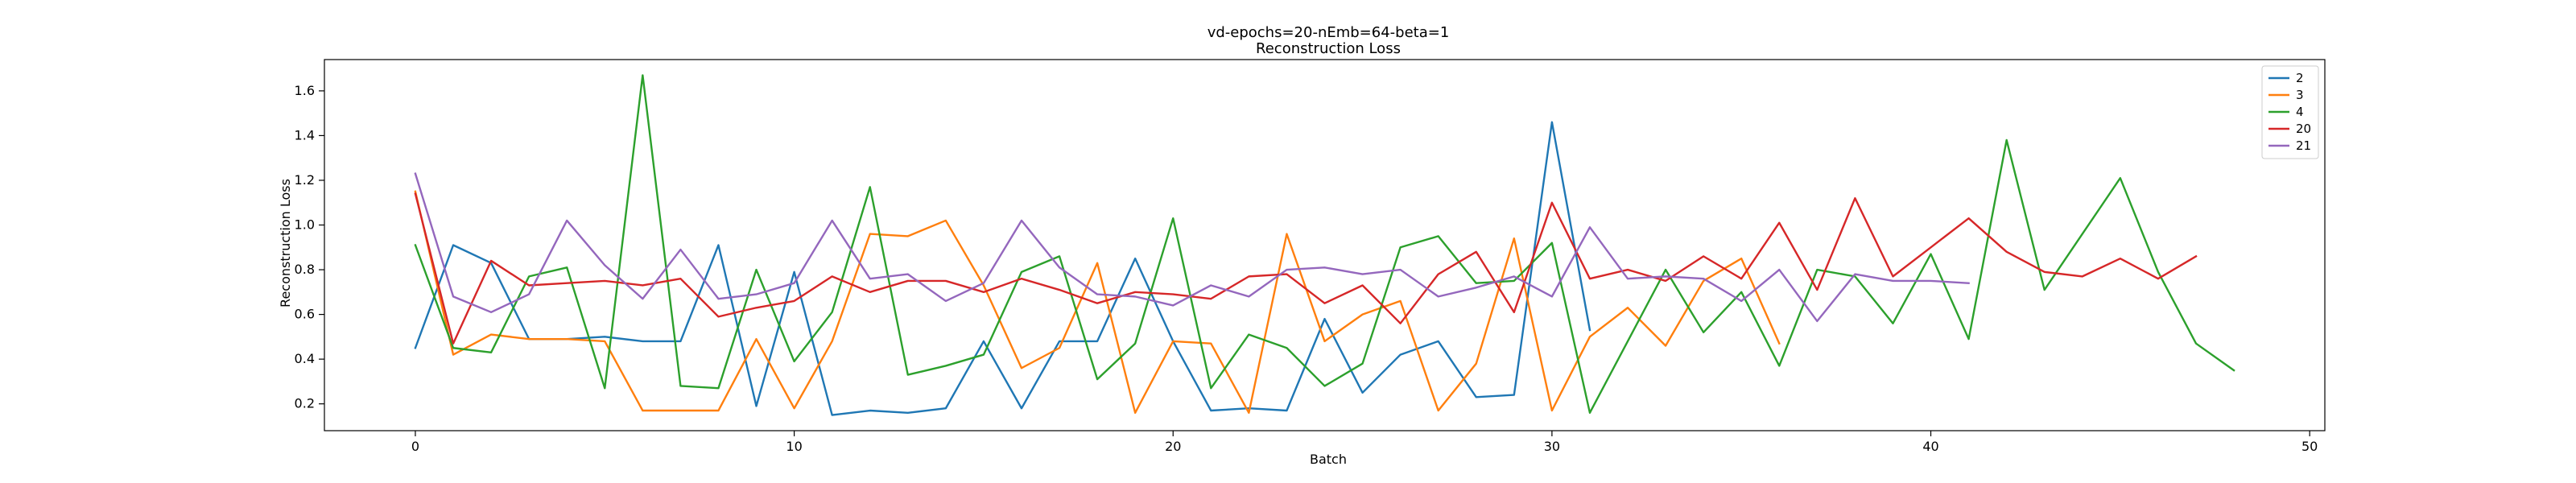 The image size is (2576, 483). What do you see at coordinates (794, 446) in the screenshot?
I see `x-tick-label: 10` at bounding box center [794, 446].